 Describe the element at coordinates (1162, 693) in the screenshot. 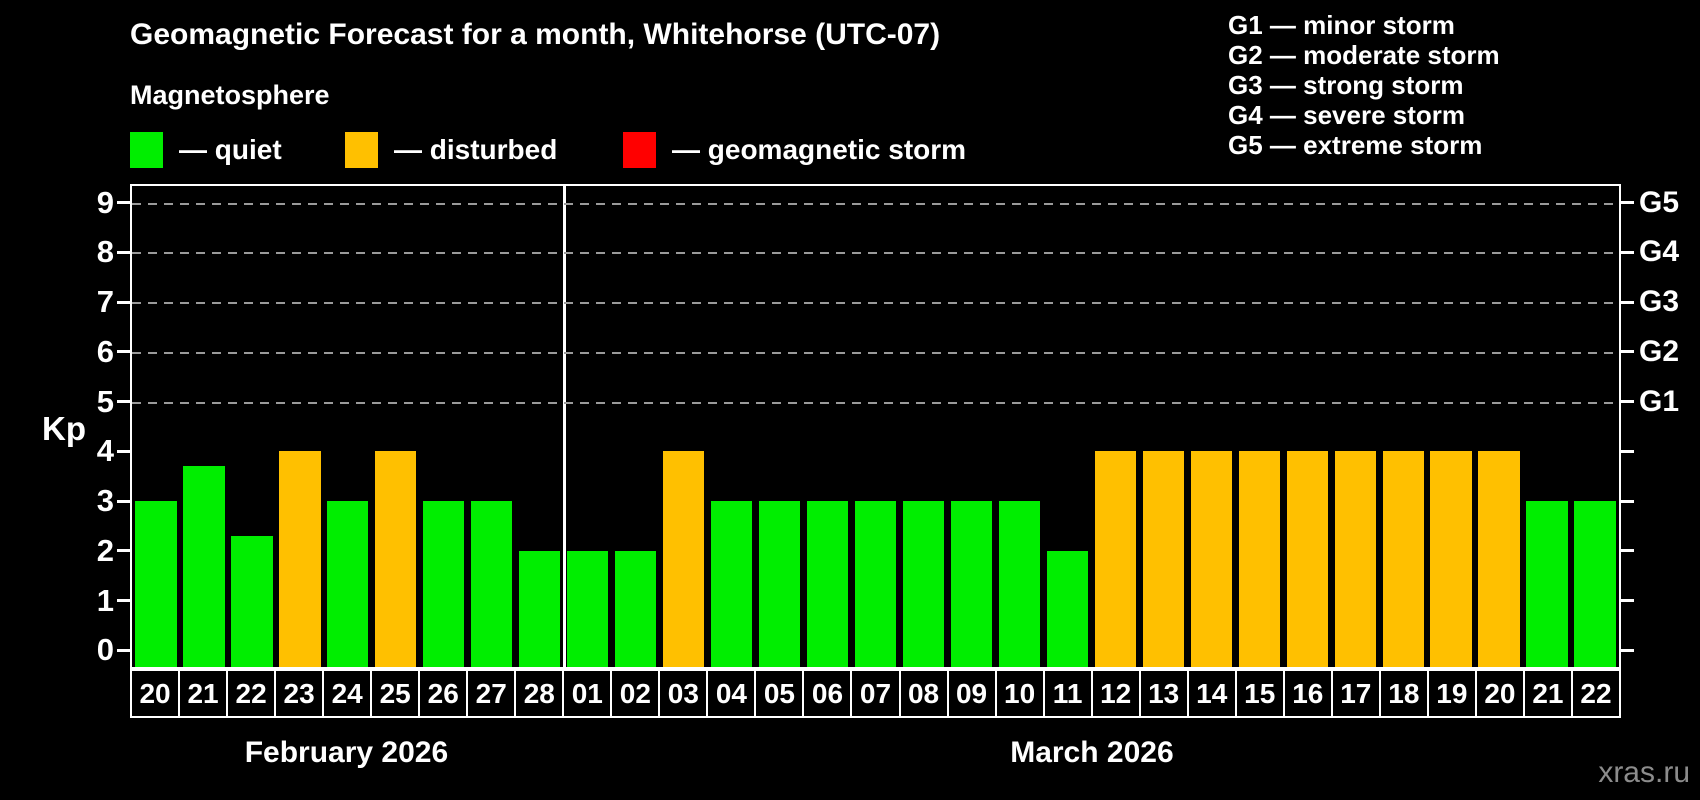

I see `day-cell: 13` at that location.